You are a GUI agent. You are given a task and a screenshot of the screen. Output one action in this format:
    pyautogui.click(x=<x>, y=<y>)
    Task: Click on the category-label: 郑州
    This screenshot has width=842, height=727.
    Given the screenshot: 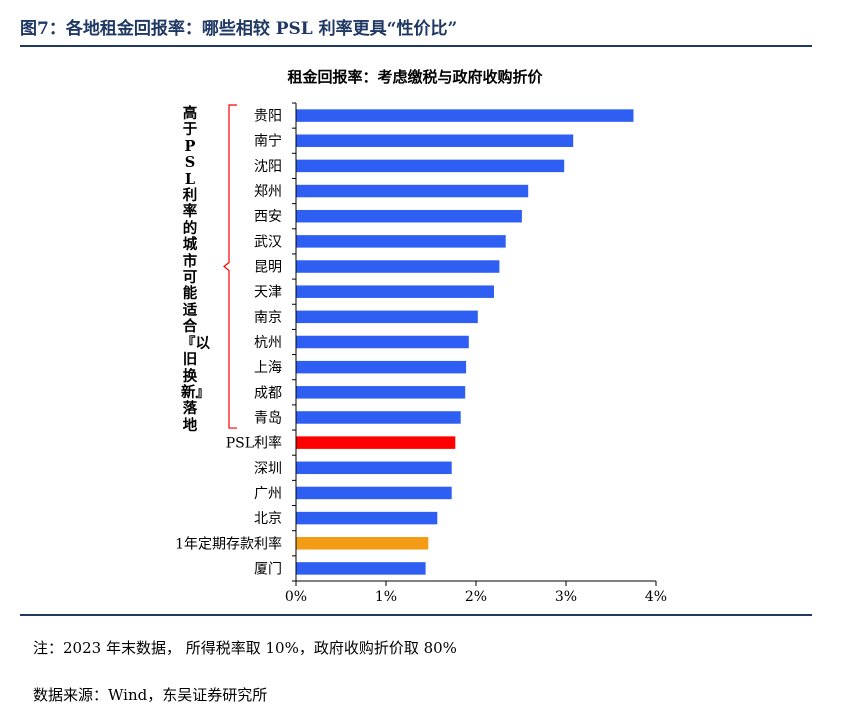 What is the action you would take?
    pyautogui.click(x=268, y=192)
    